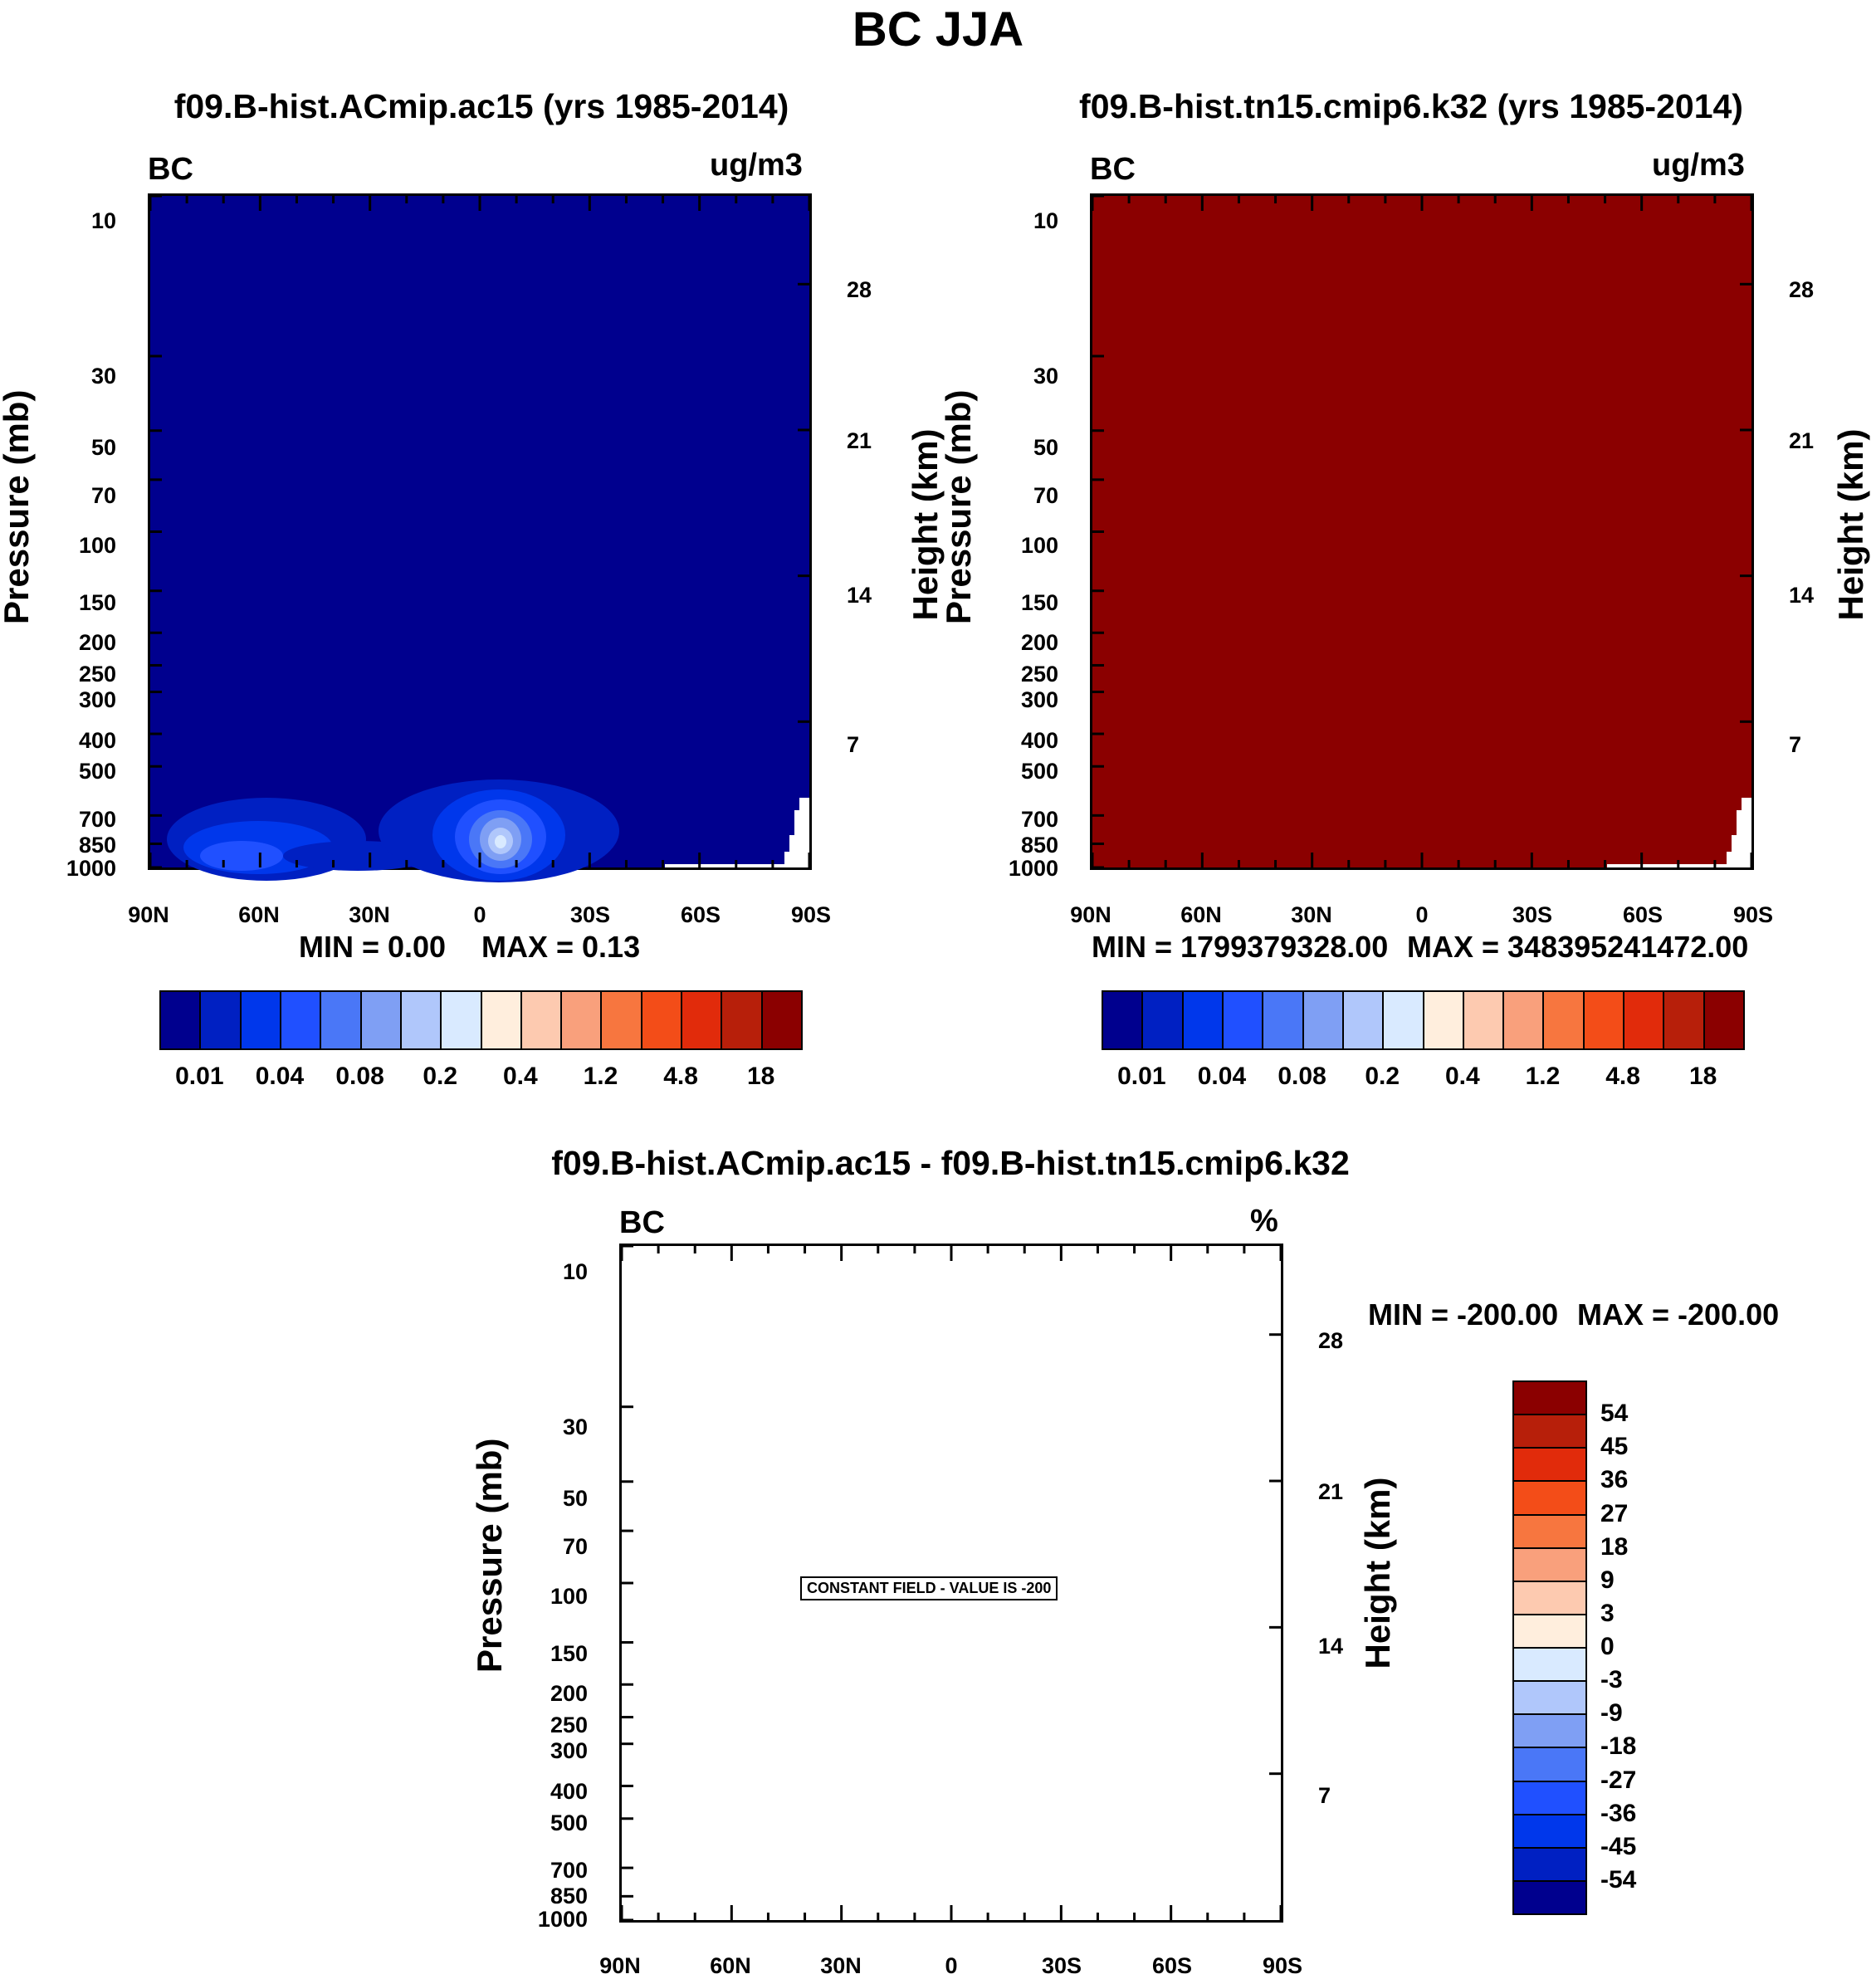 This screenshot has height=1979, width=1876. I want to click on panel1-min-label: MIN = 0.00, so click(373, 947).